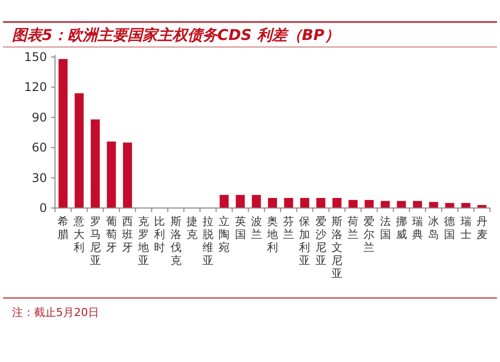 The image size is (500, 362). I want to click on x-tick-label: 意大利, so click(78, 234).